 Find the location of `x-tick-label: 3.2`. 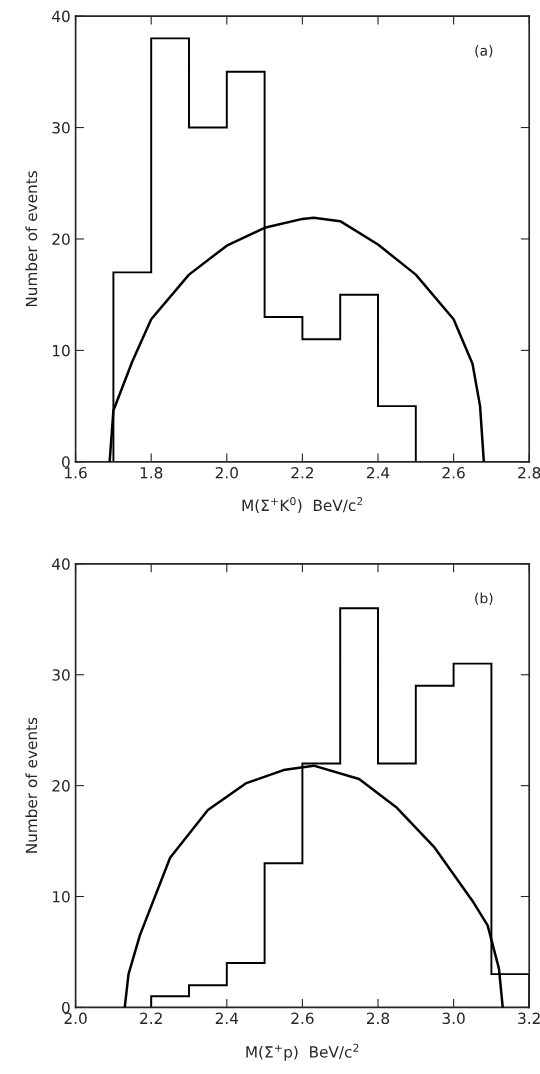

x-tick-label: 3.2 is located at coordinates (529, 1018).